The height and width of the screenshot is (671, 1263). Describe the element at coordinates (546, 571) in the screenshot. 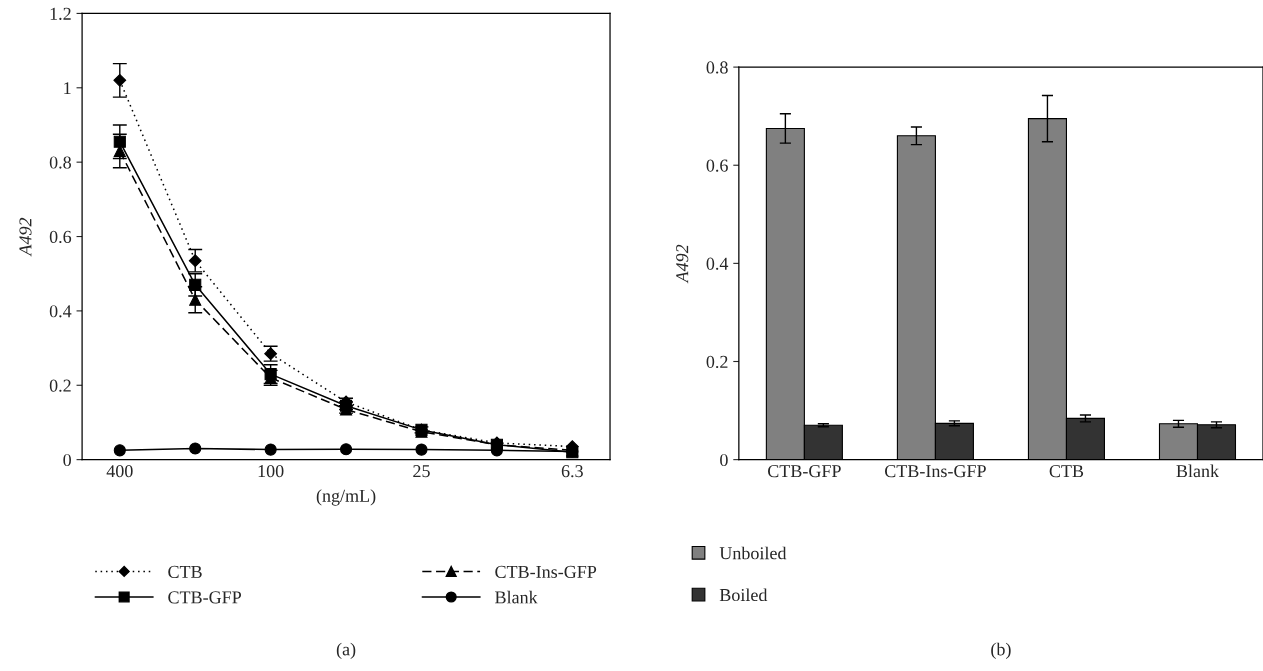

I see `legend-label: CTB-Ins-GFP` at that location.